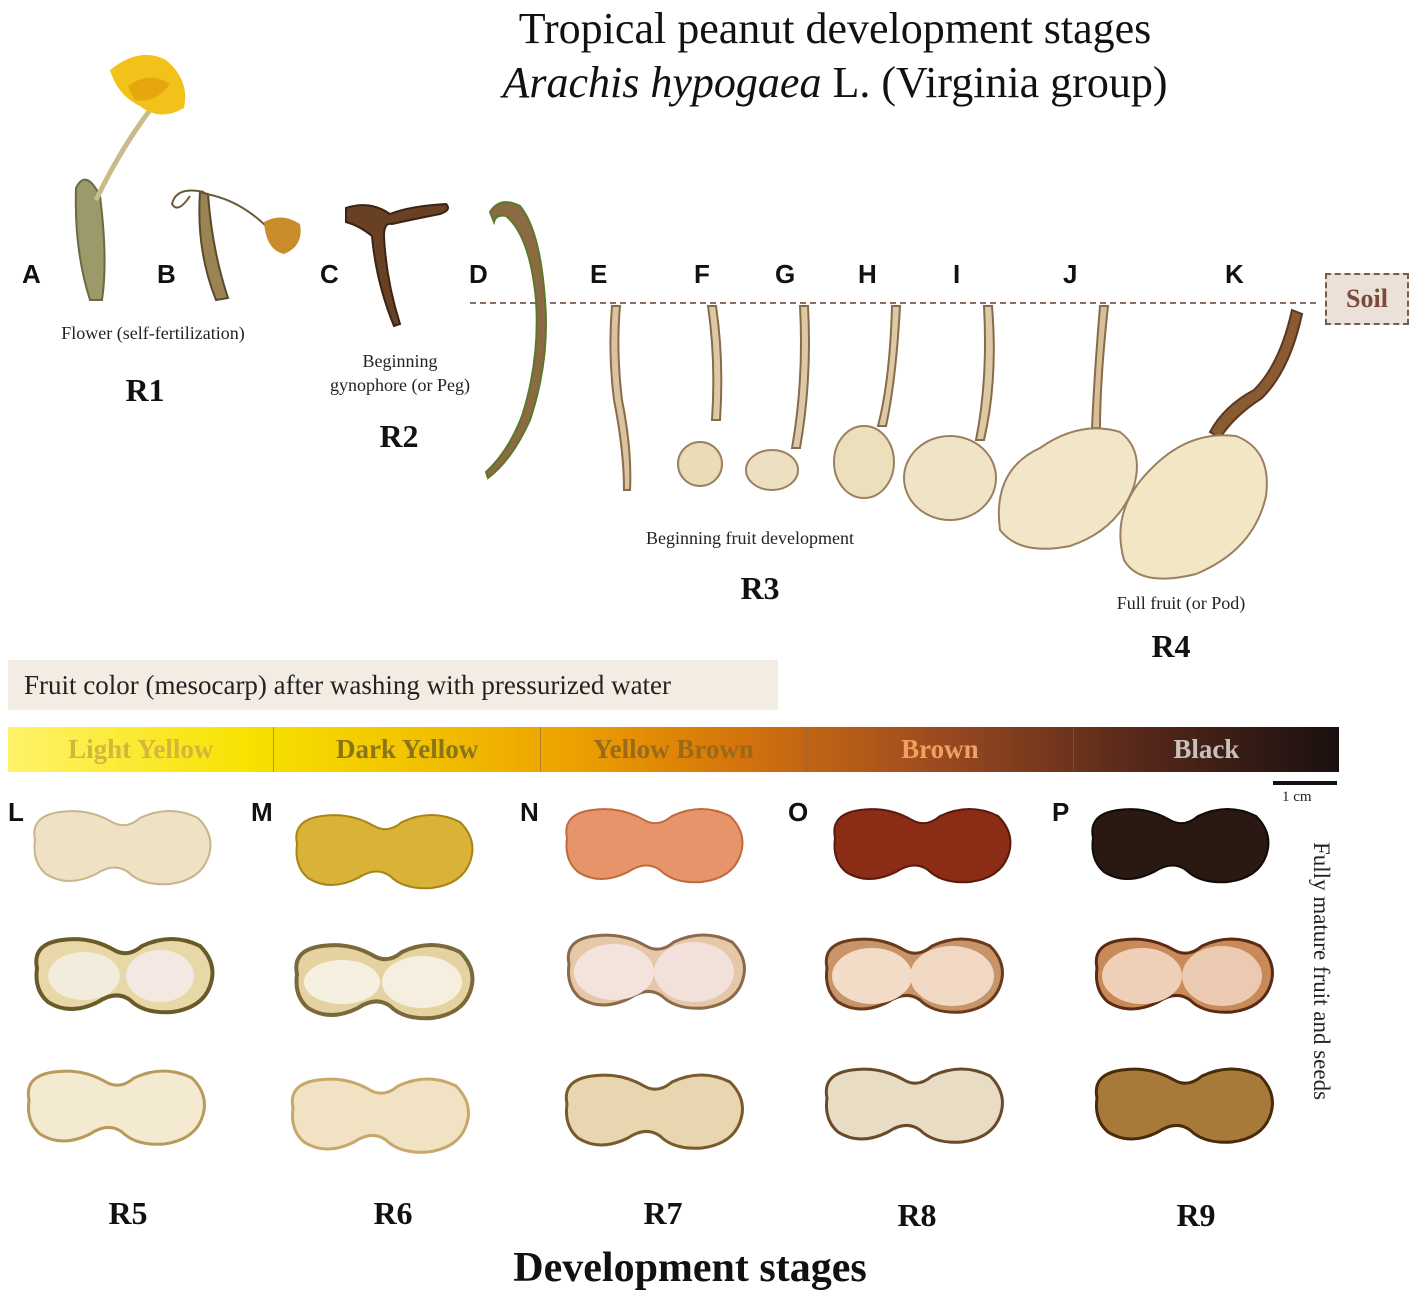  What do you see at coordinates (384, 852) in the screenshot?
I see `pod-m` at bounding box center [384, 852].